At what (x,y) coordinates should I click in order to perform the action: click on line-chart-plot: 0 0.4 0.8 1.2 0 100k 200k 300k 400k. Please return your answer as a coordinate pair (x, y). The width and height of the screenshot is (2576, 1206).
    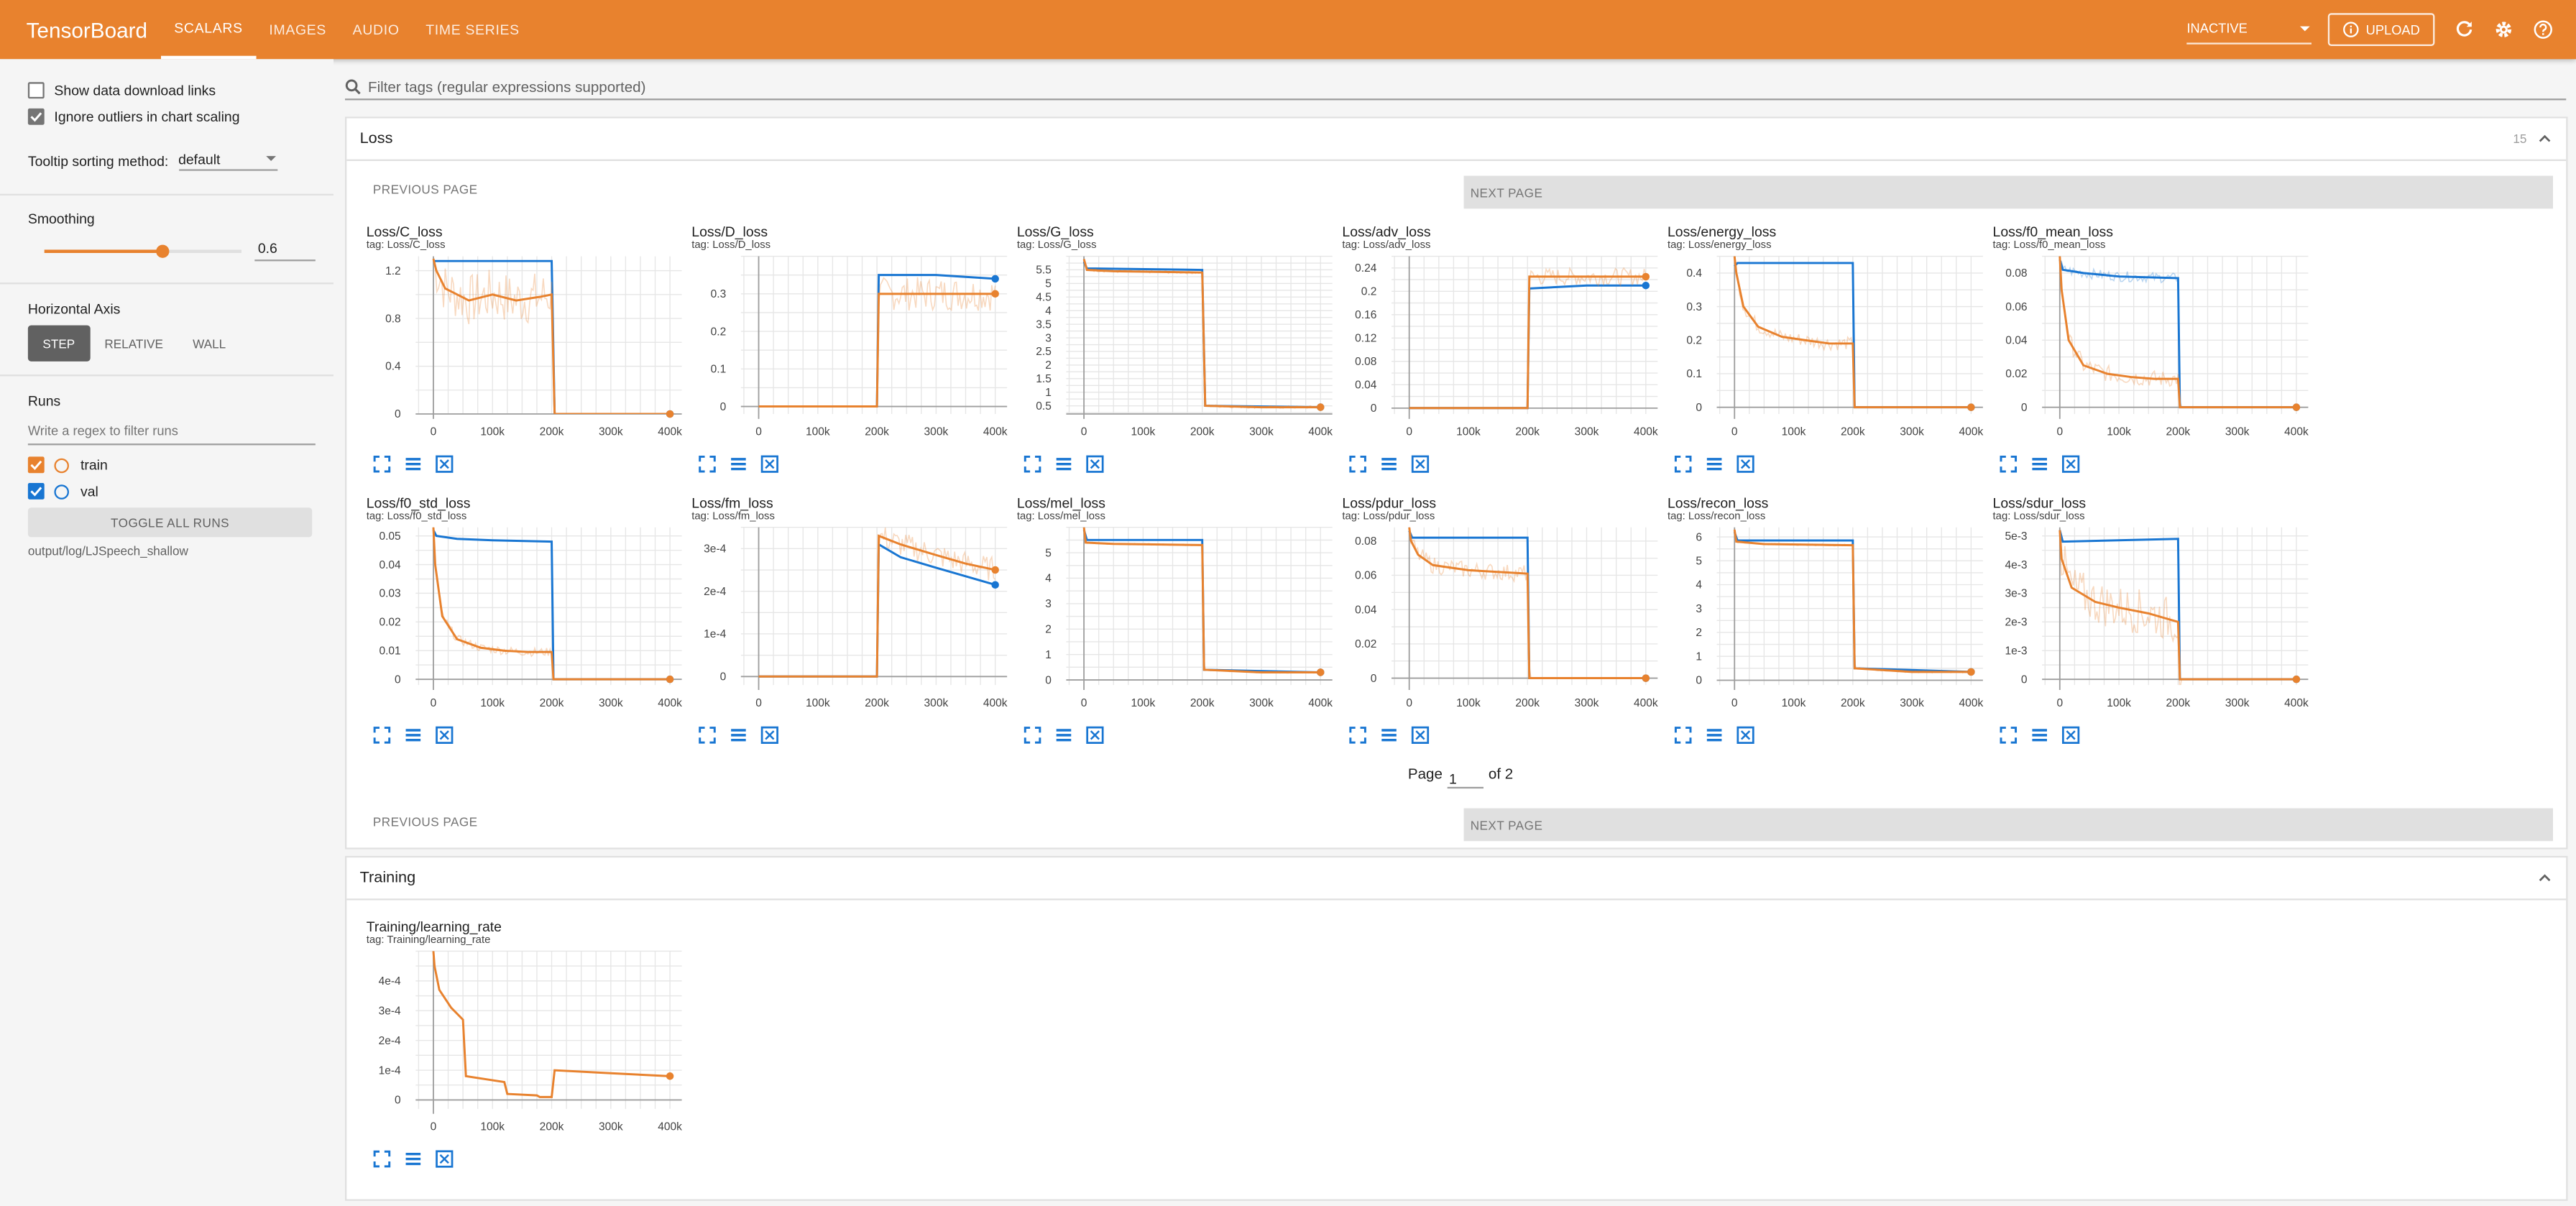
    Looking at the image, I should click on (528, 350).